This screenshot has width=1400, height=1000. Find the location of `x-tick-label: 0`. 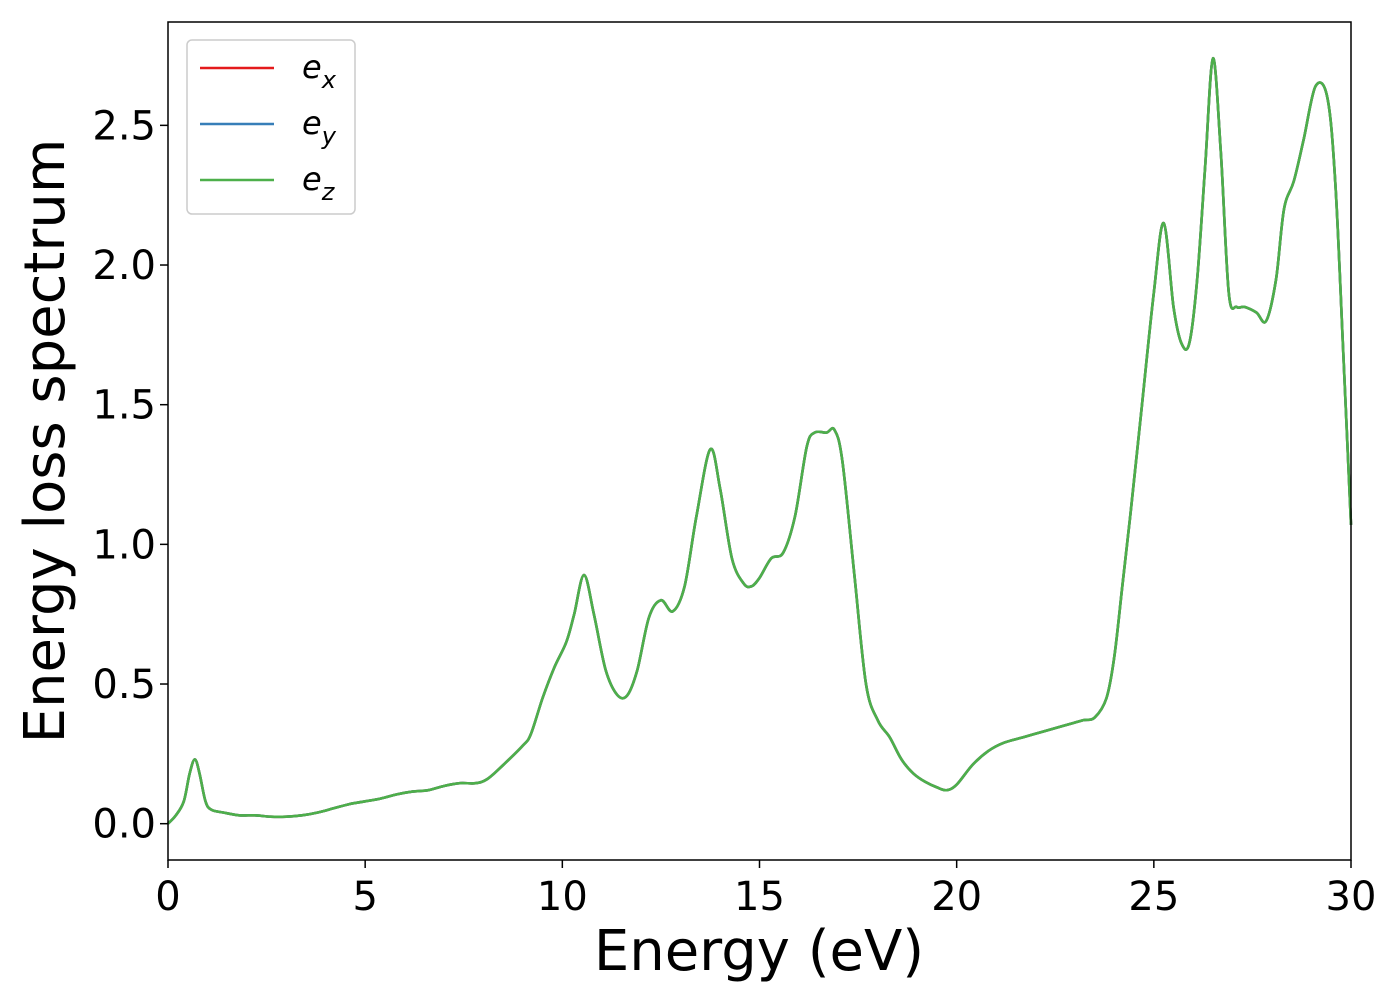

x-tick-label: 0 is located at coordinates (167, 897).